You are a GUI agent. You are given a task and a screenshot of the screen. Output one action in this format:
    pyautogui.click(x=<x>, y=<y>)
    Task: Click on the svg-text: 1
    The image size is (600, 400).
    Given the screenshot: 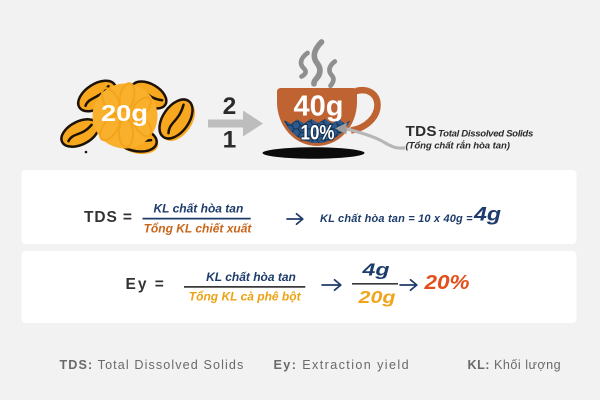 What is the action you would take?
    pyautogui.click(x=230, y=140)
    